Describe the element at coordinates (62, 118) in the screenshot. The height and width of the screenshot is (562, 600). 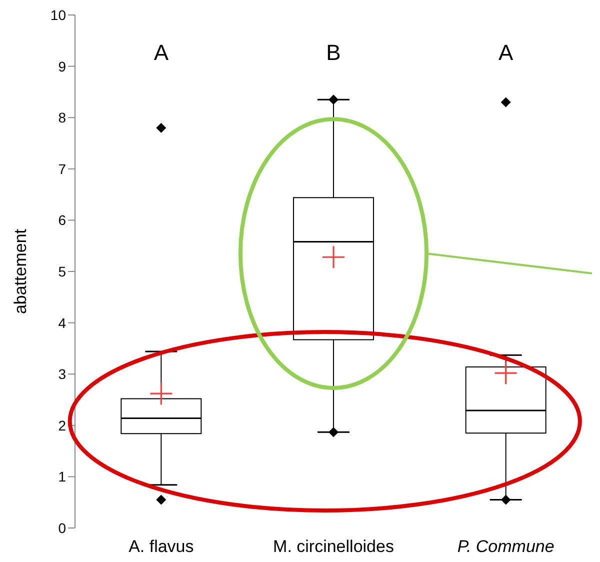
I see `y-tick-label: 8` at that location.